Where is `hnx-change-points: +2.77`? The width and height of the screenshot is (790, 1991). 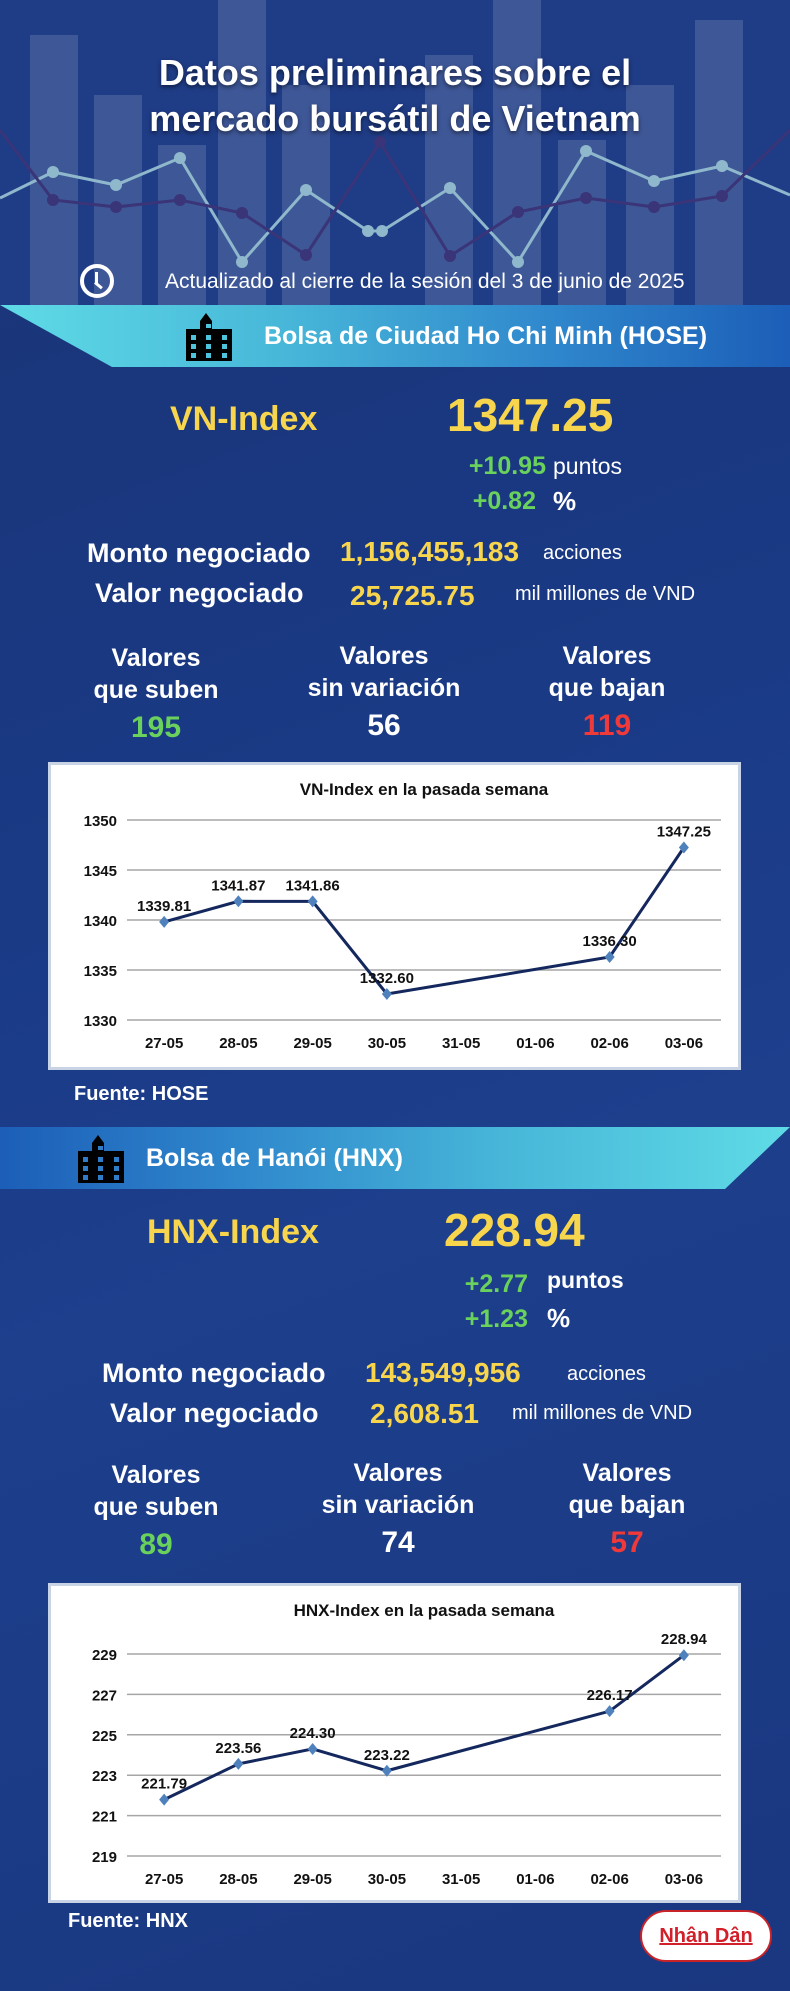
hnx-change-points: +2.77 is located at coordinates (496, 1284).